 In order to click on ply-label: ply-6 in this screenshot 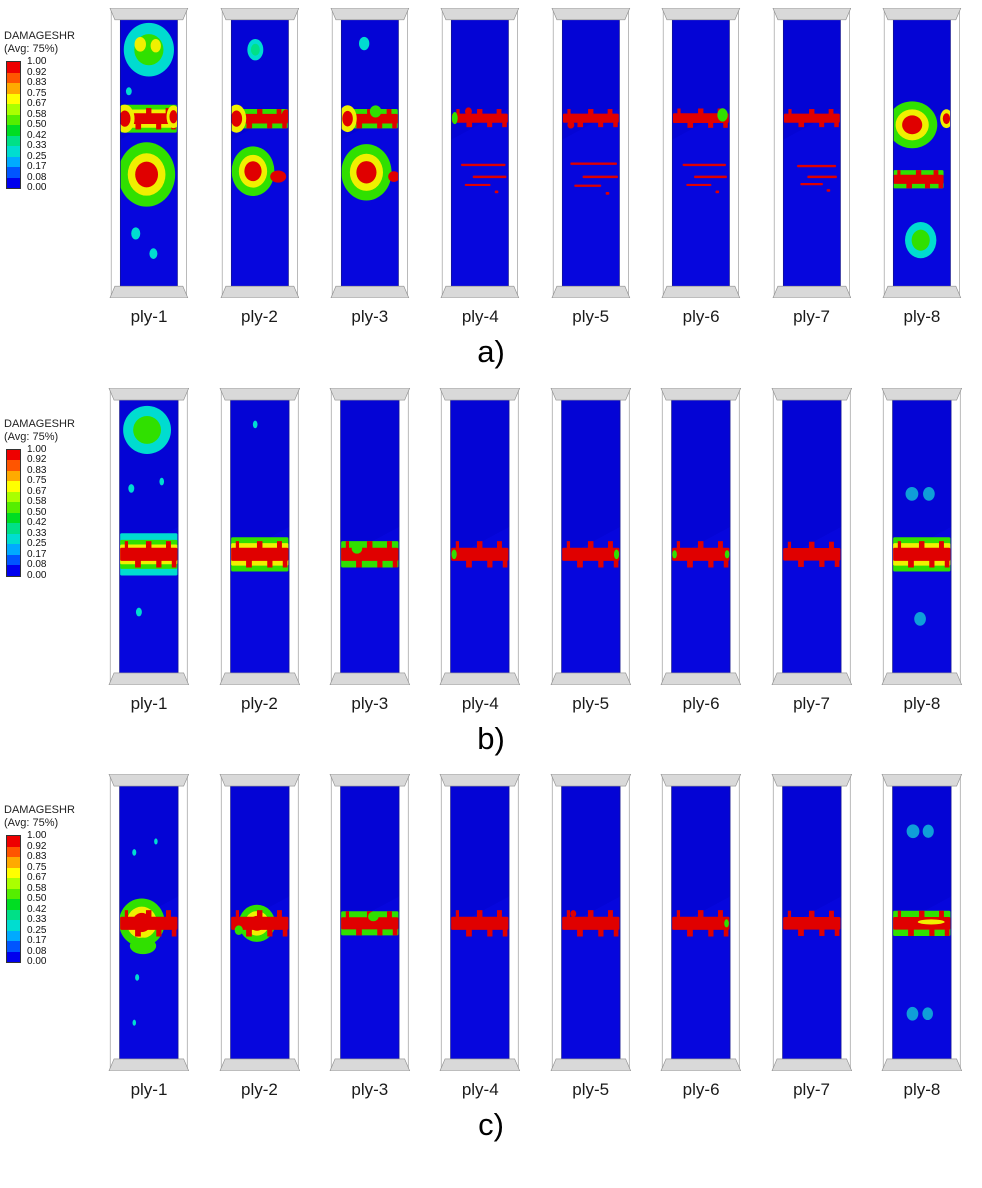, I will do `click(701, 316)`.